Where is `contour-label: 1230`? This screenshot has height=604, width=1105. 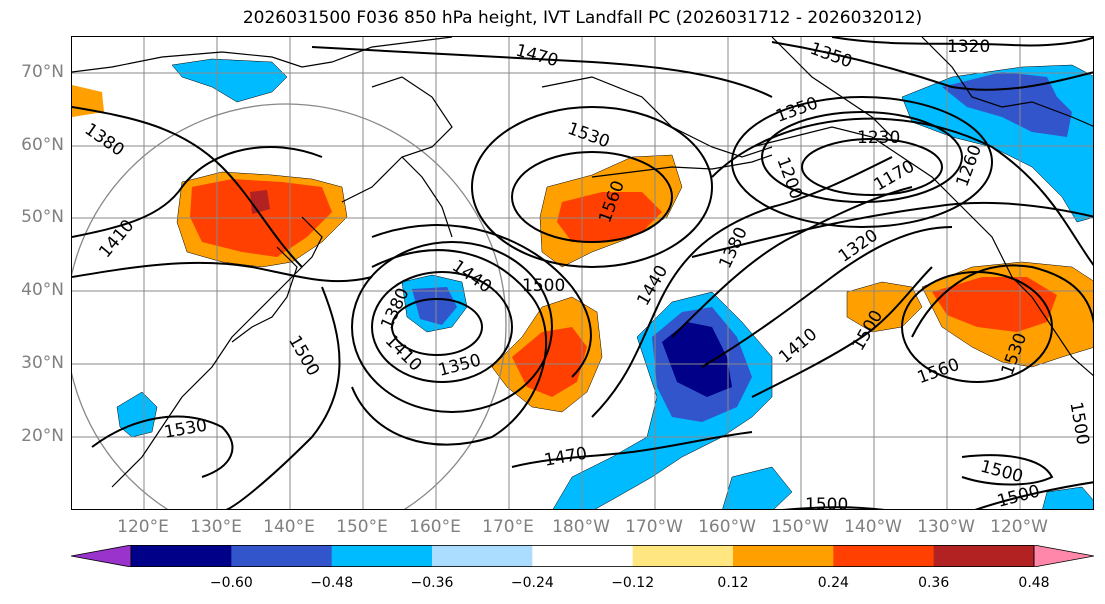
contour-label: 1230 is located at coordinates (878, 138).